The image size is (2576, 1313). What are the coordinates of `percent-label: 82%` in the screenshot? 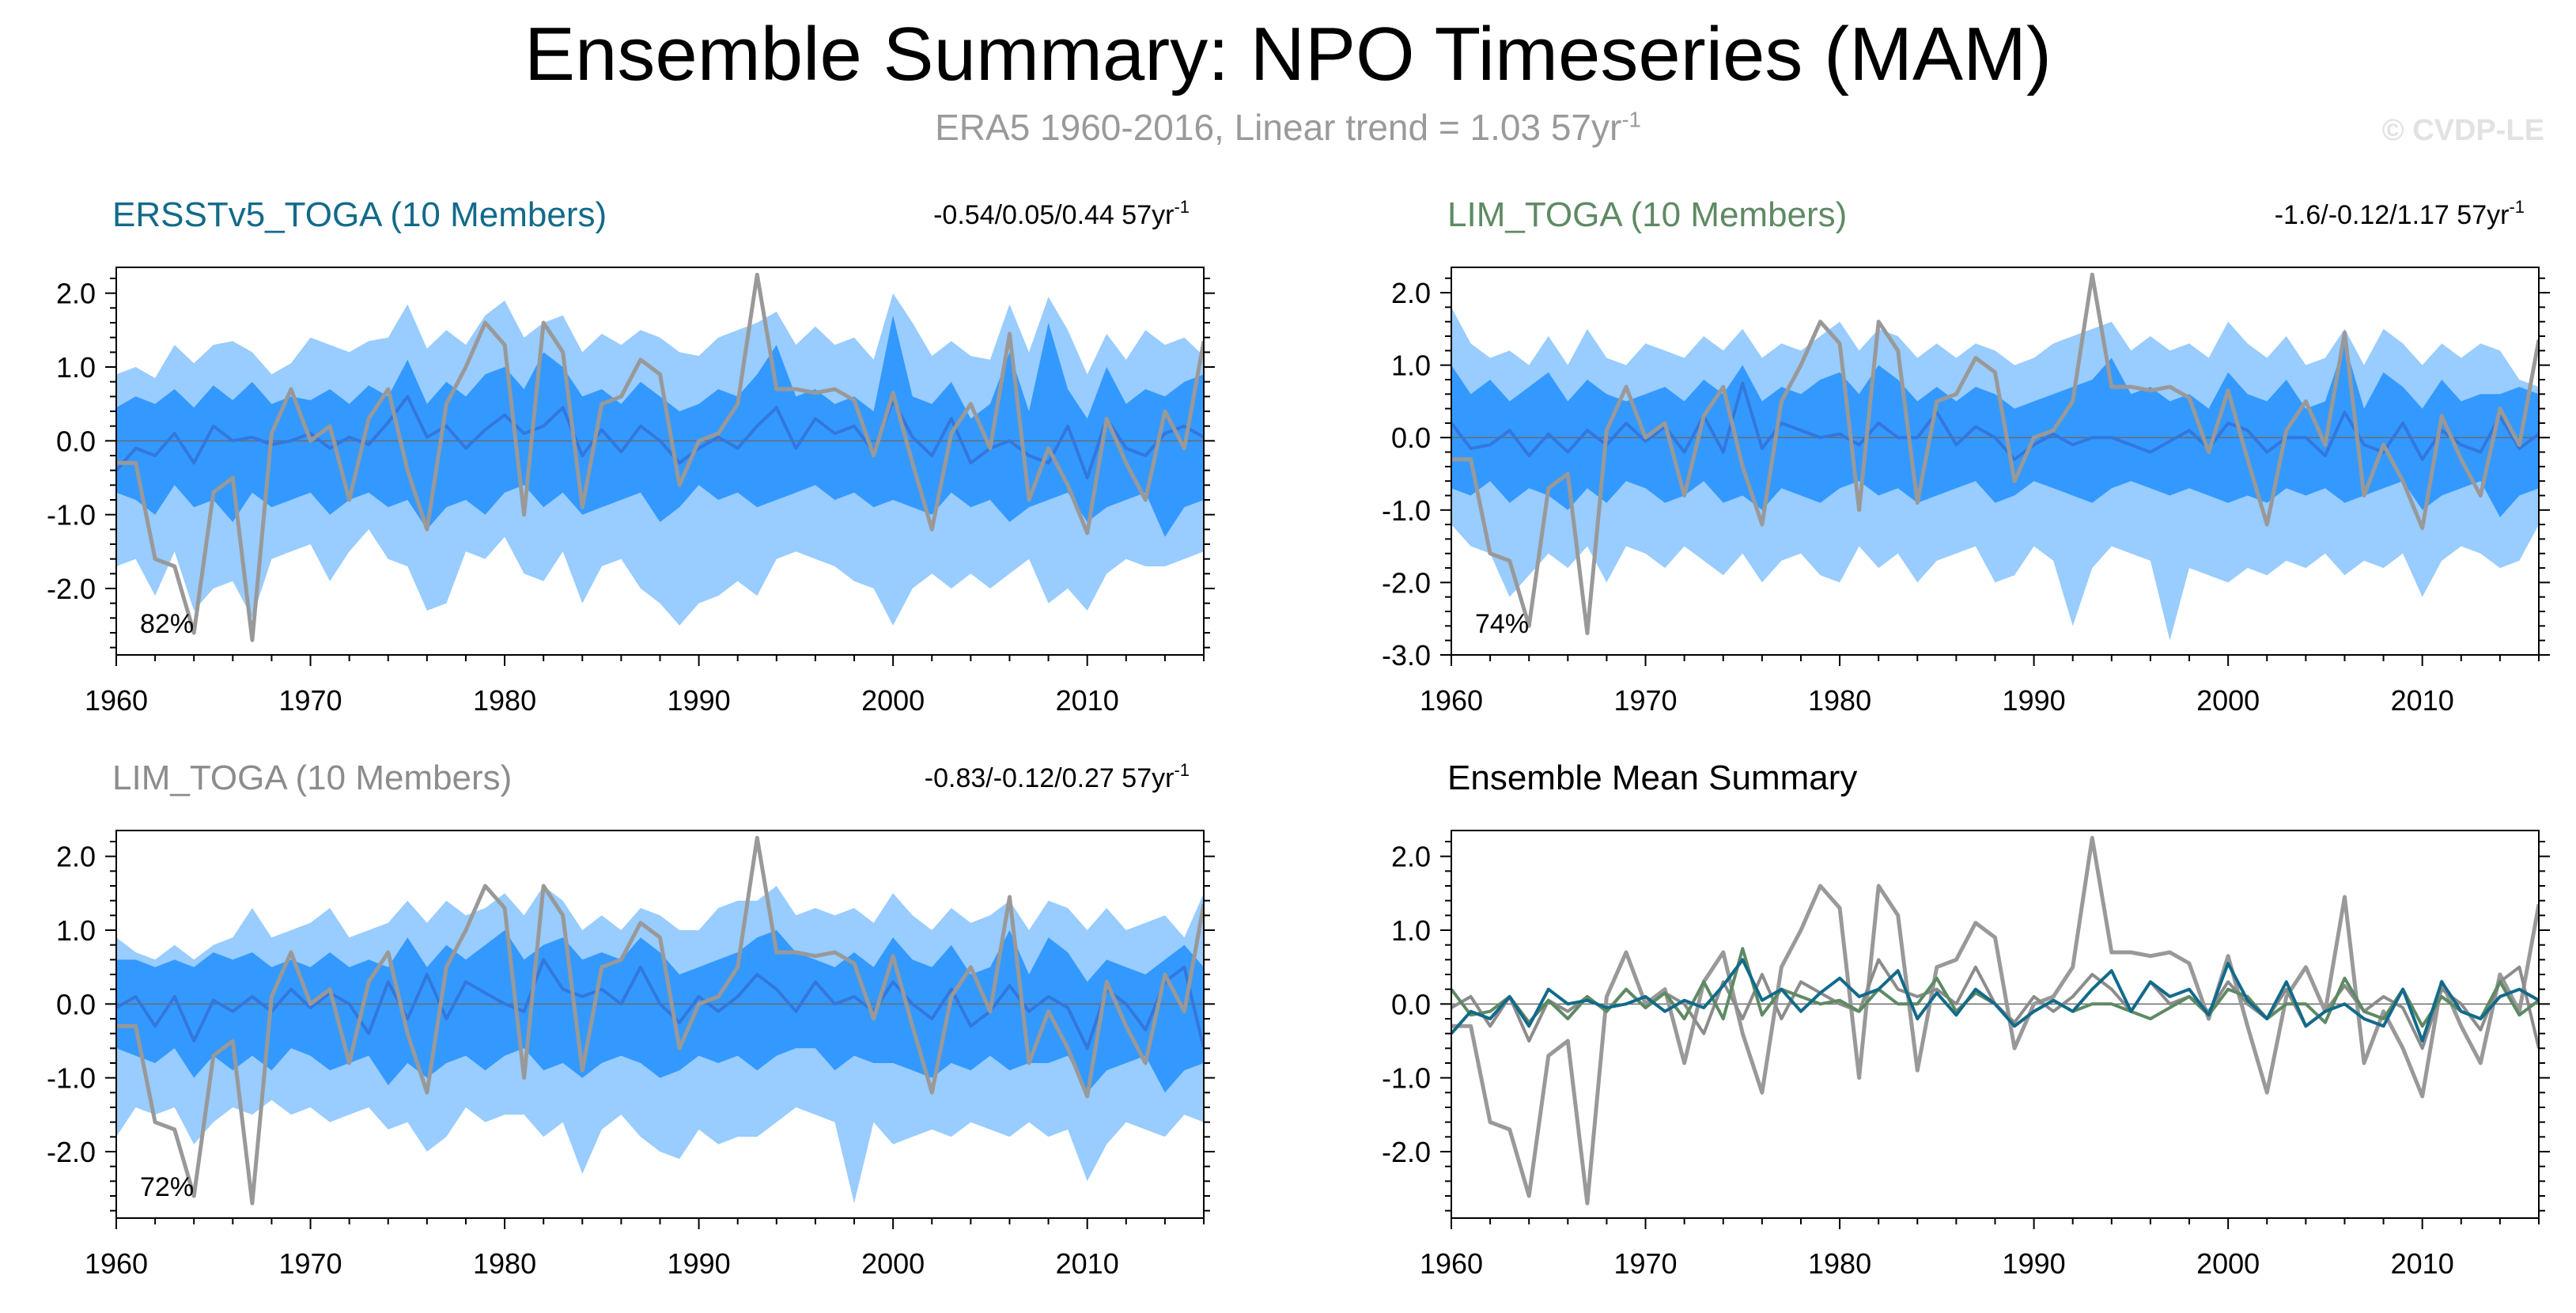 It's located at (167, 624).